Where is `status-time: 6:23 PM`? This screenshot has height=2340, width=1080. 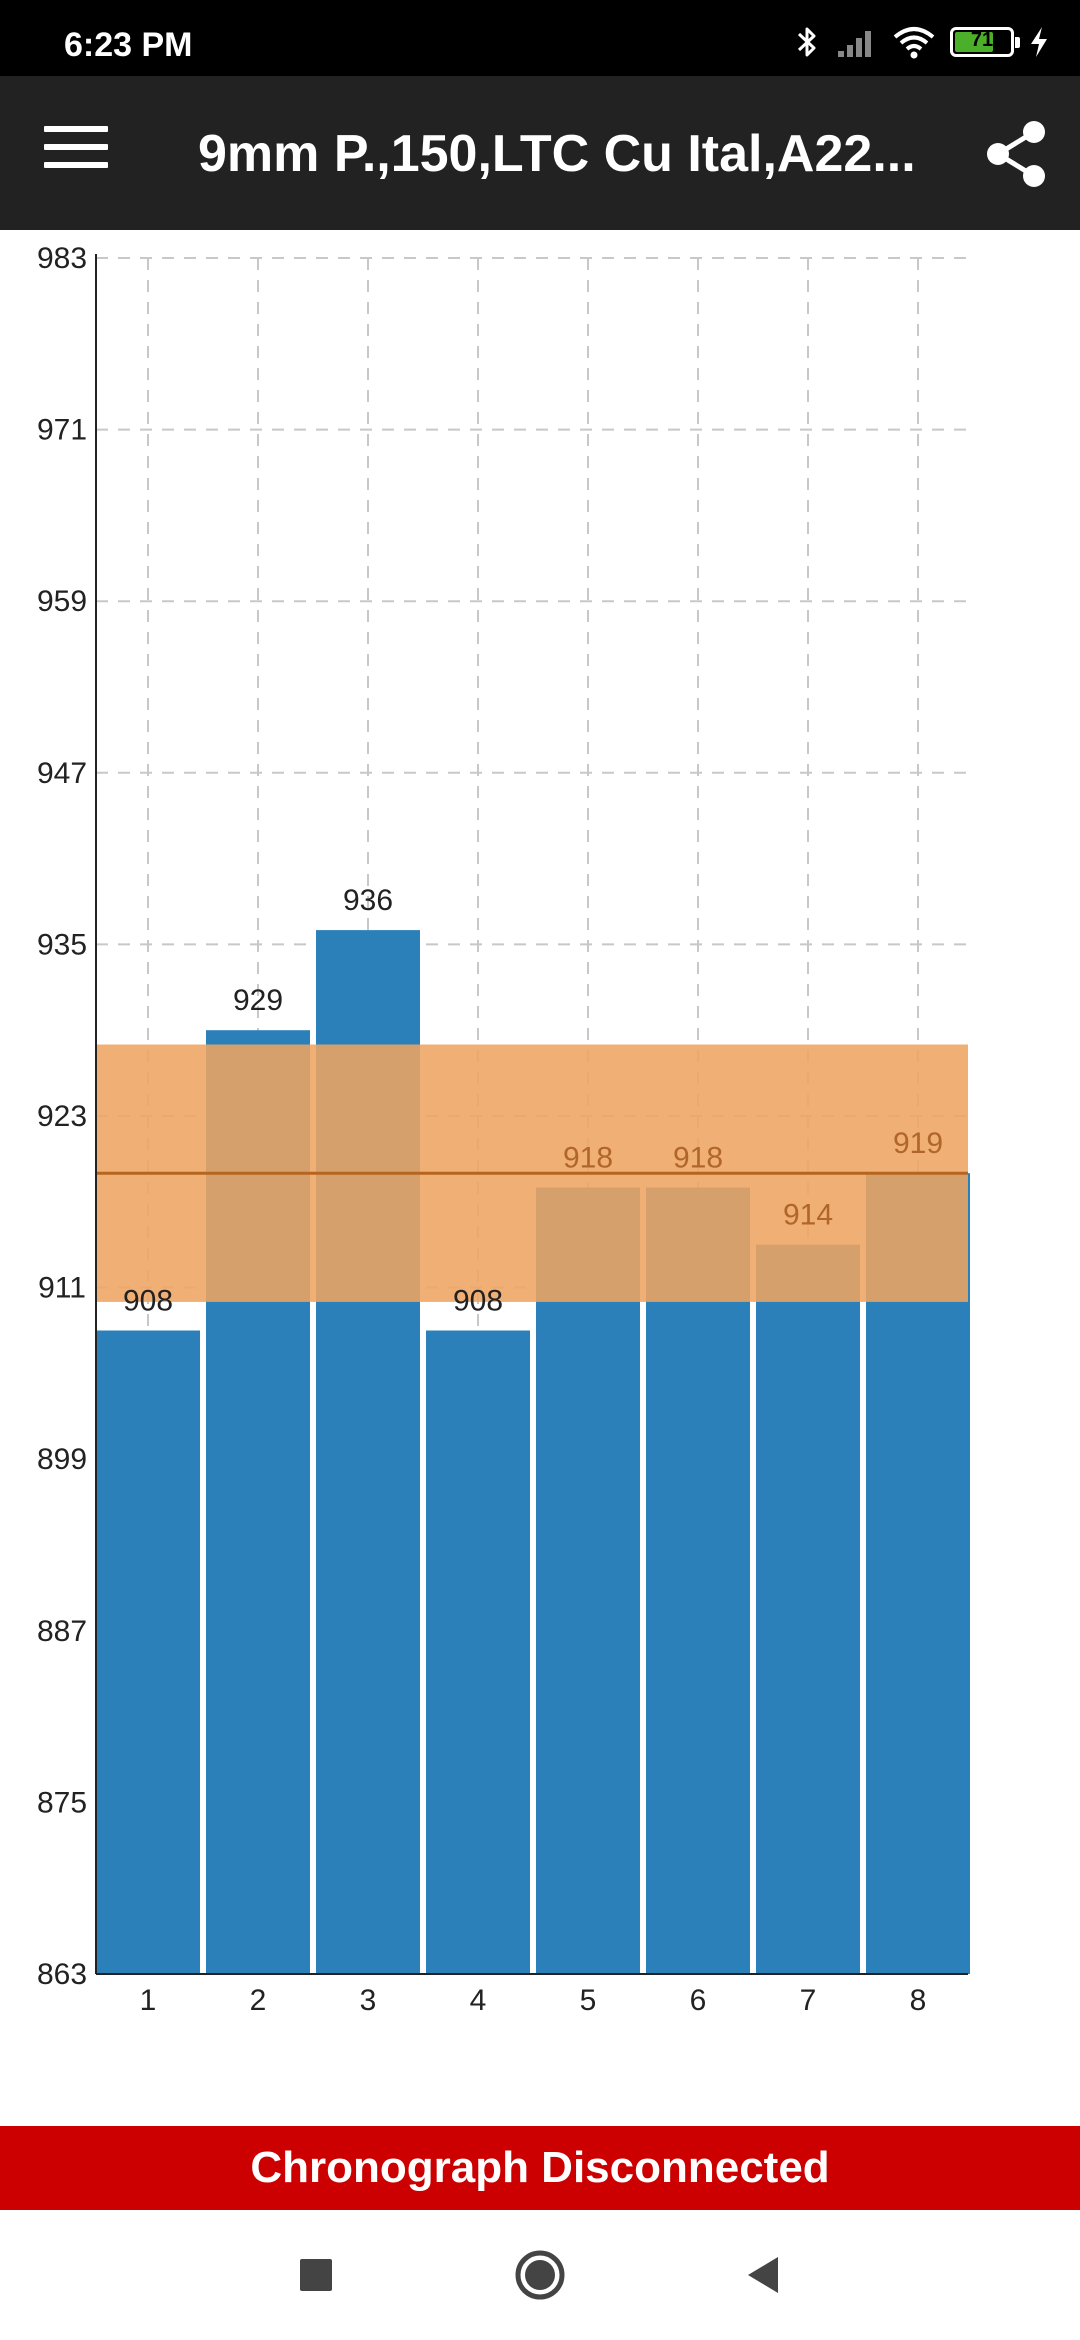
status-time: 6:23 PM is located at coordinates (128, 45).